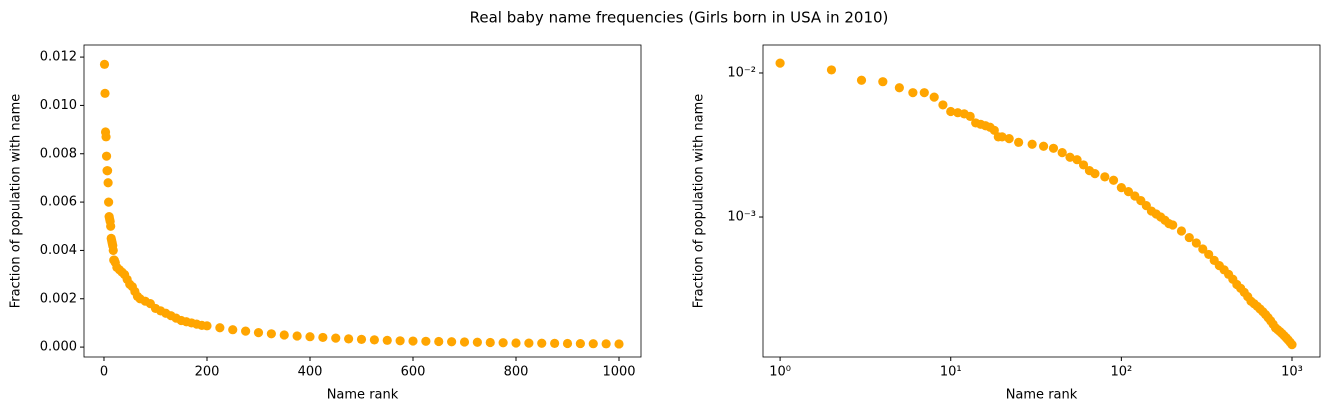  What do you see at coordinates (741, 72) in the screenshot?
I see `y-tick-label: 10⁻²` at bounding box center [741, 72].